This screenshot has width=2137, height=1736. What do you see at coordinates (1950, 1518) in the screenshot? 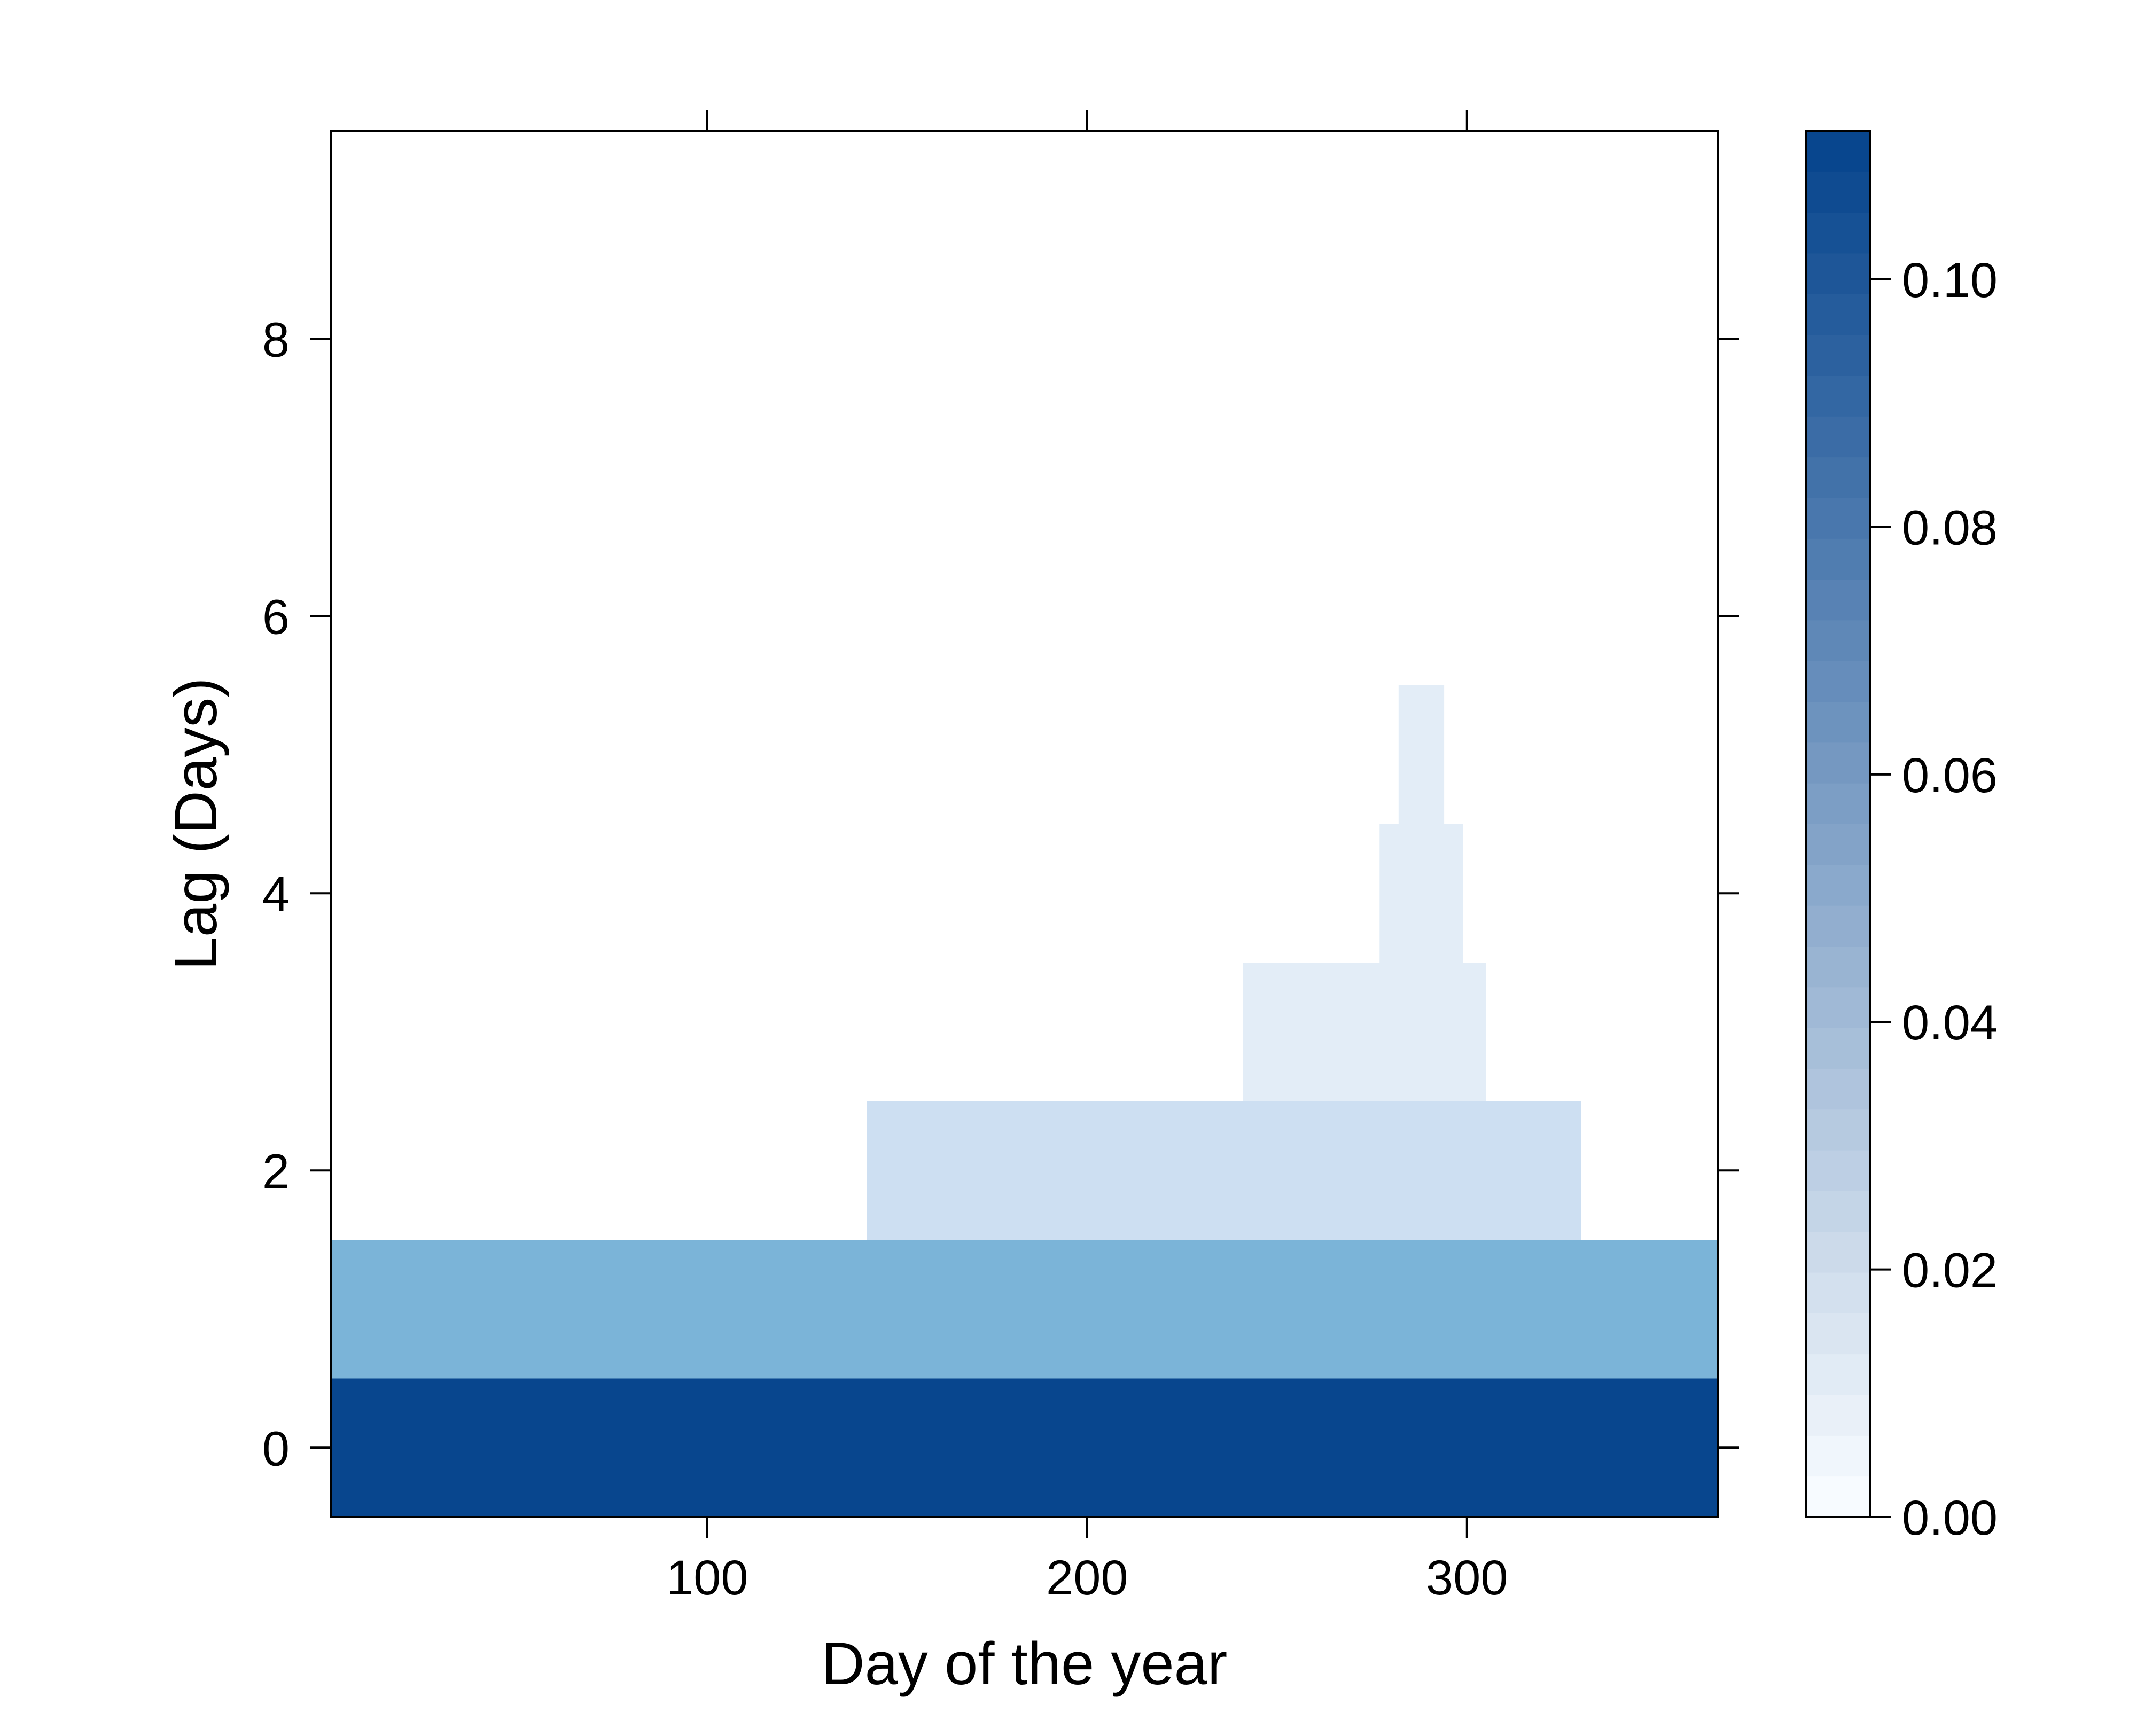
I see `colorbar-tick-label: 0.00` at bounding box center [1950, 1518].